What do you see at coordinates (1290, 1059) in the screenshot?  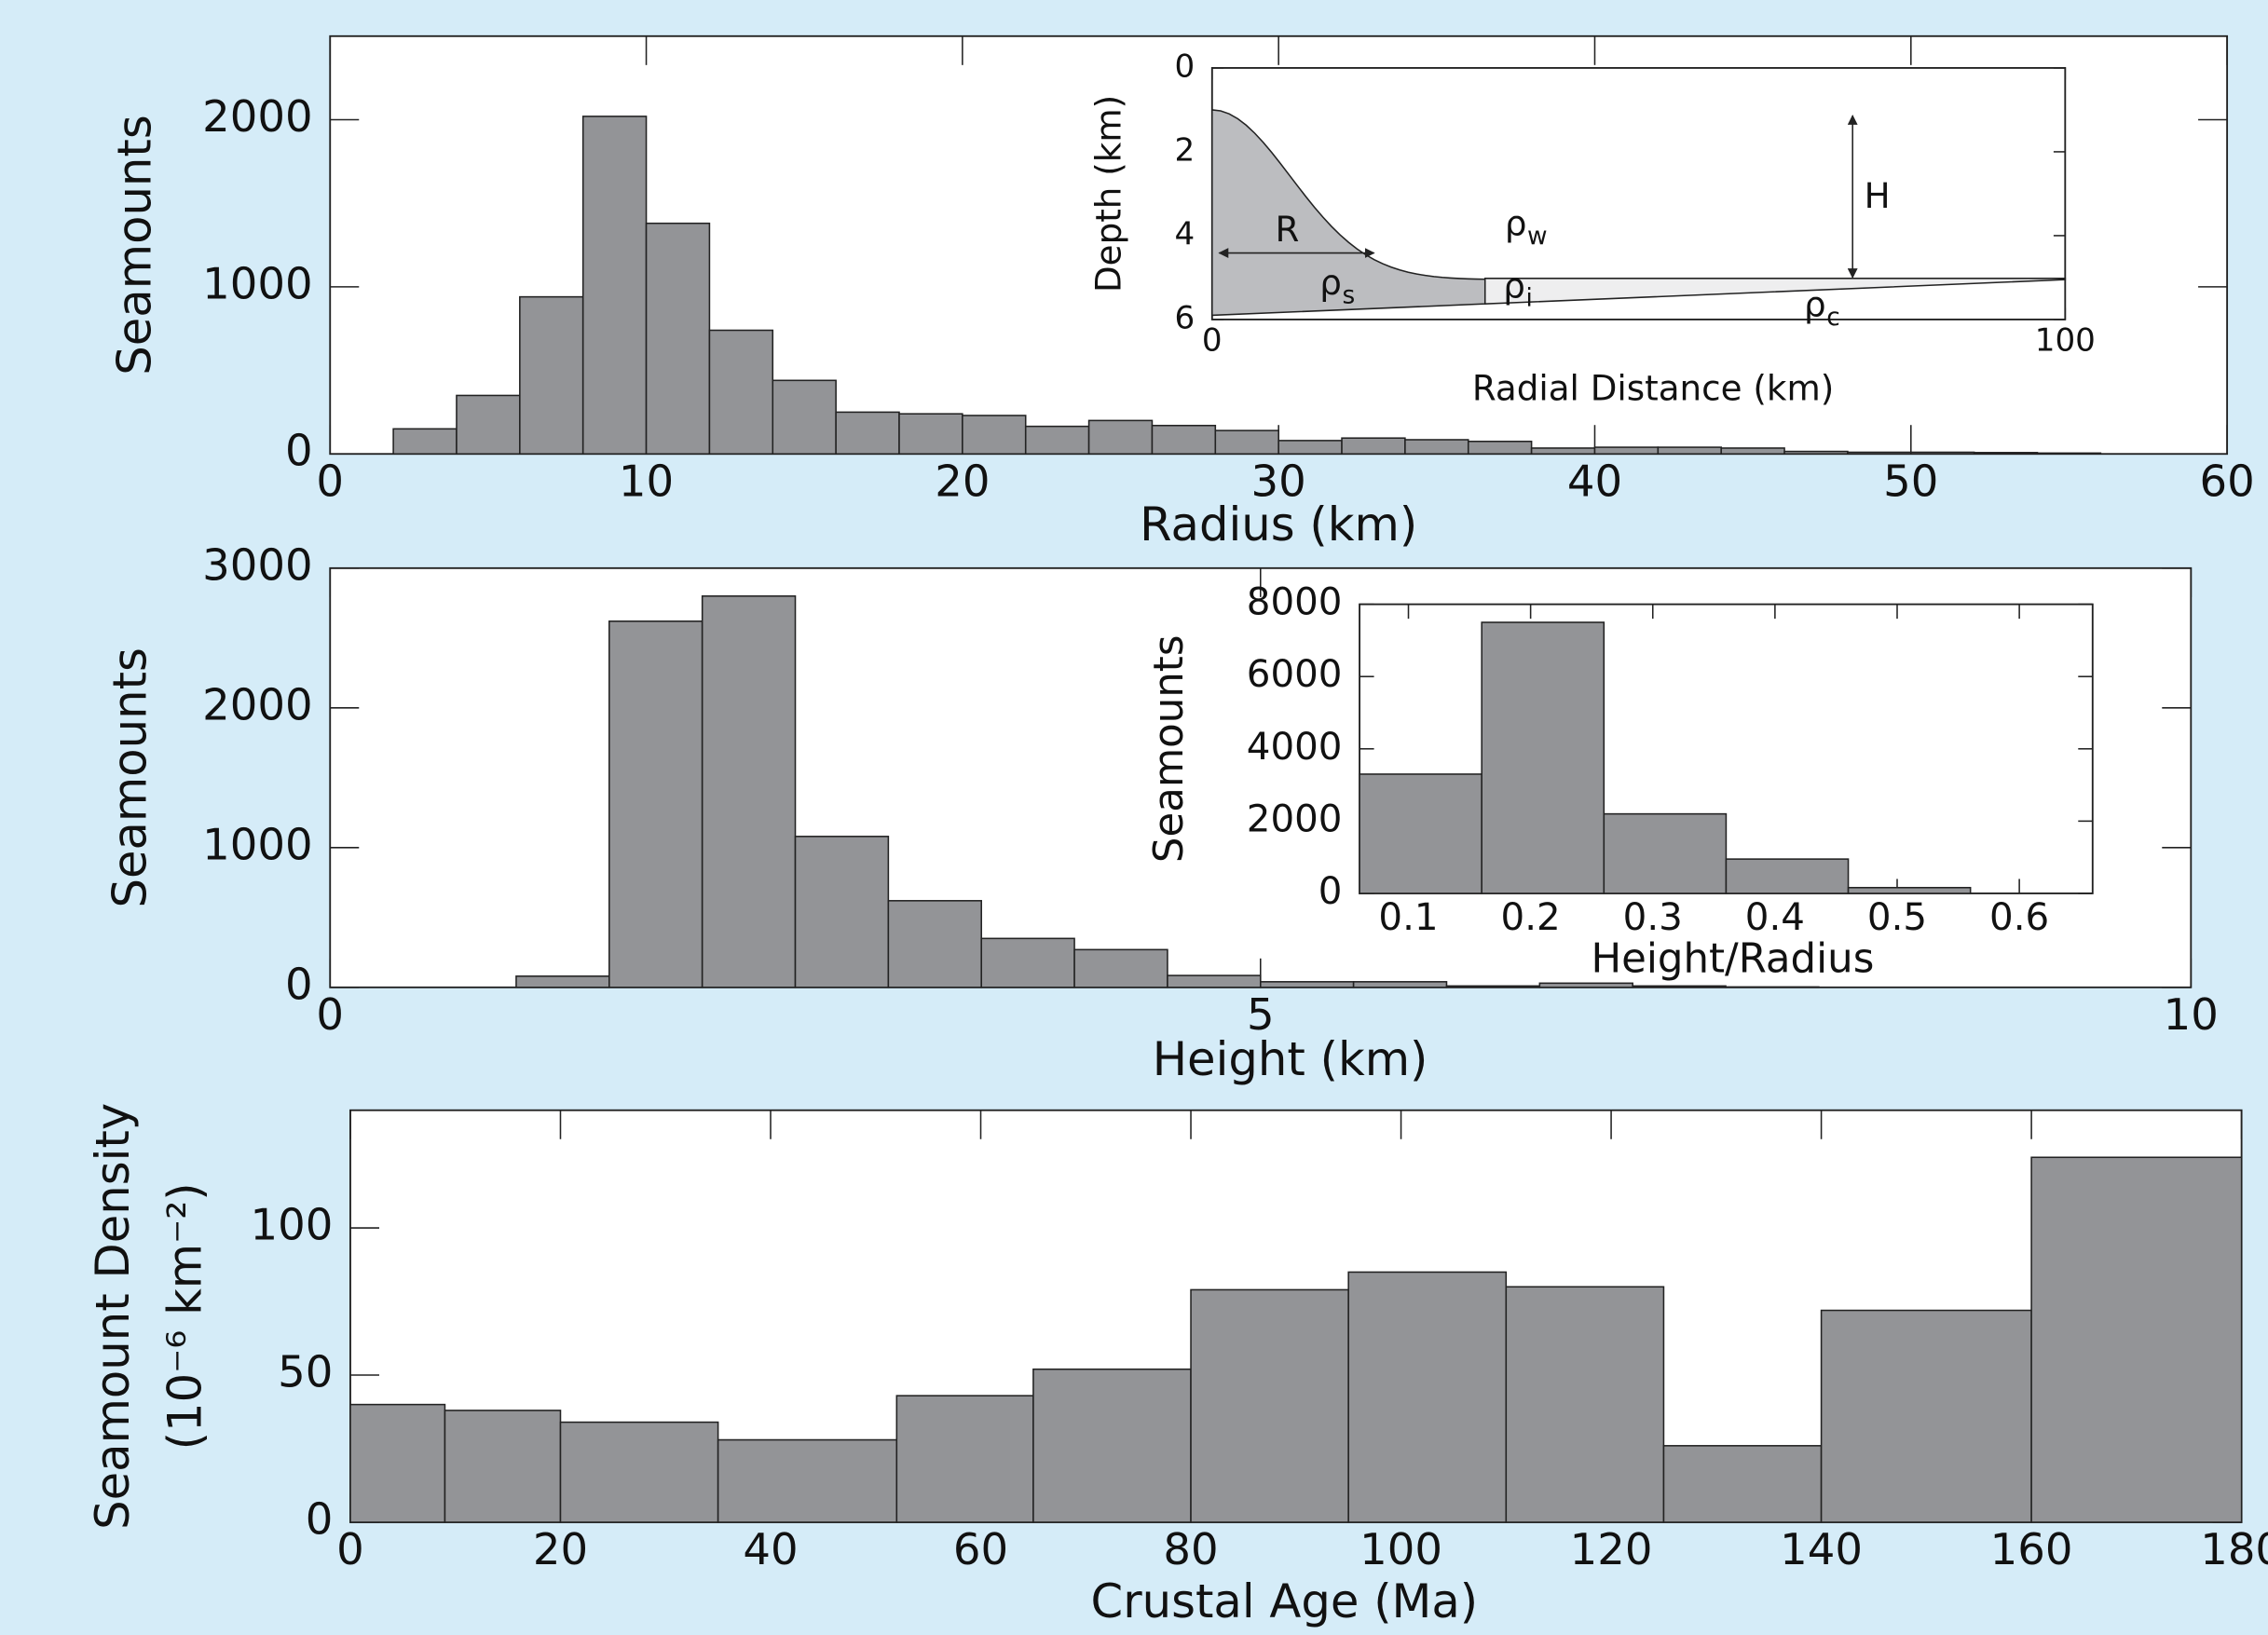 I see `x-axis-label: Height (km)` at bounding box center [1290, 1059].